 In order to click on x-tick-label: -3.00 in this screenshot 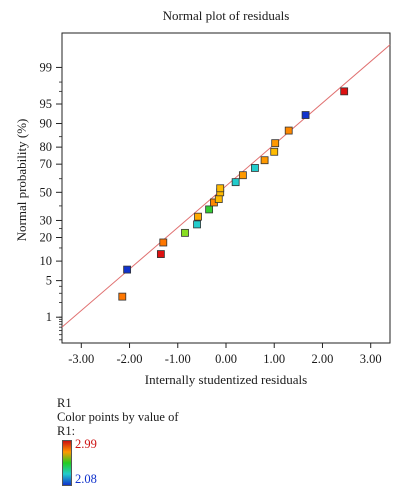, I will do `click(81, 359)`.